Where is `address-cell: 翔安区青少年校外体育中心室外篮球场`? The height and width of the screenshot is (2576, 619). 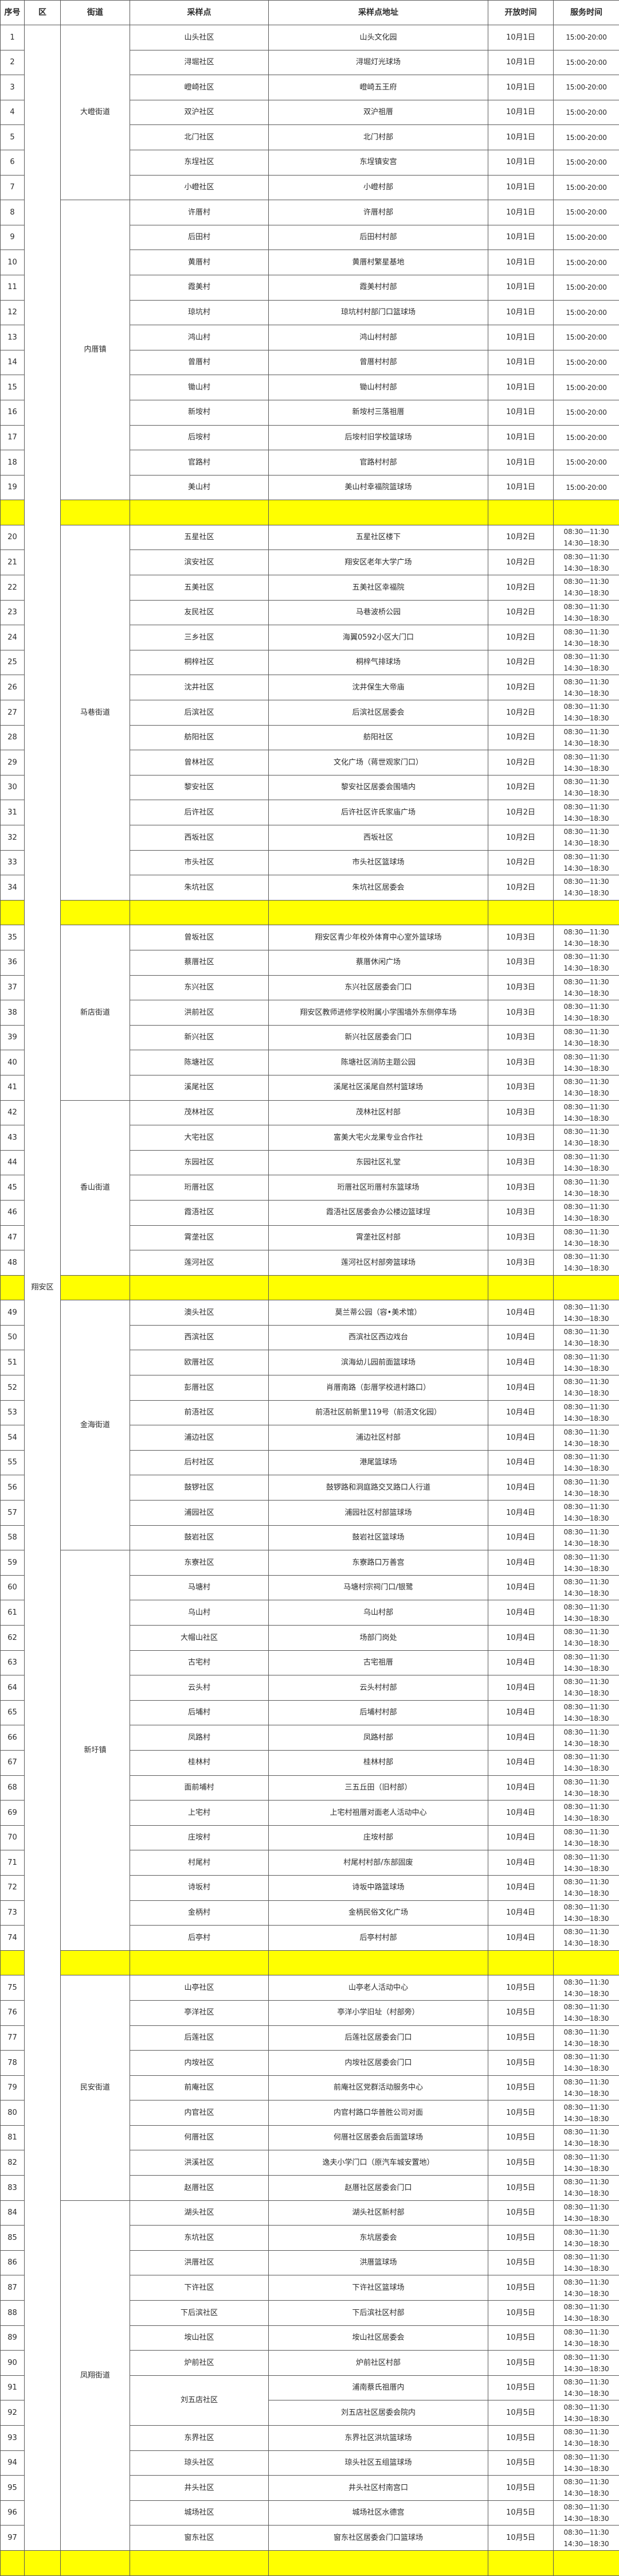
address-cell: 翔安区青少年校外体育中心室外篮球场 is located at coordinates (378, 937).